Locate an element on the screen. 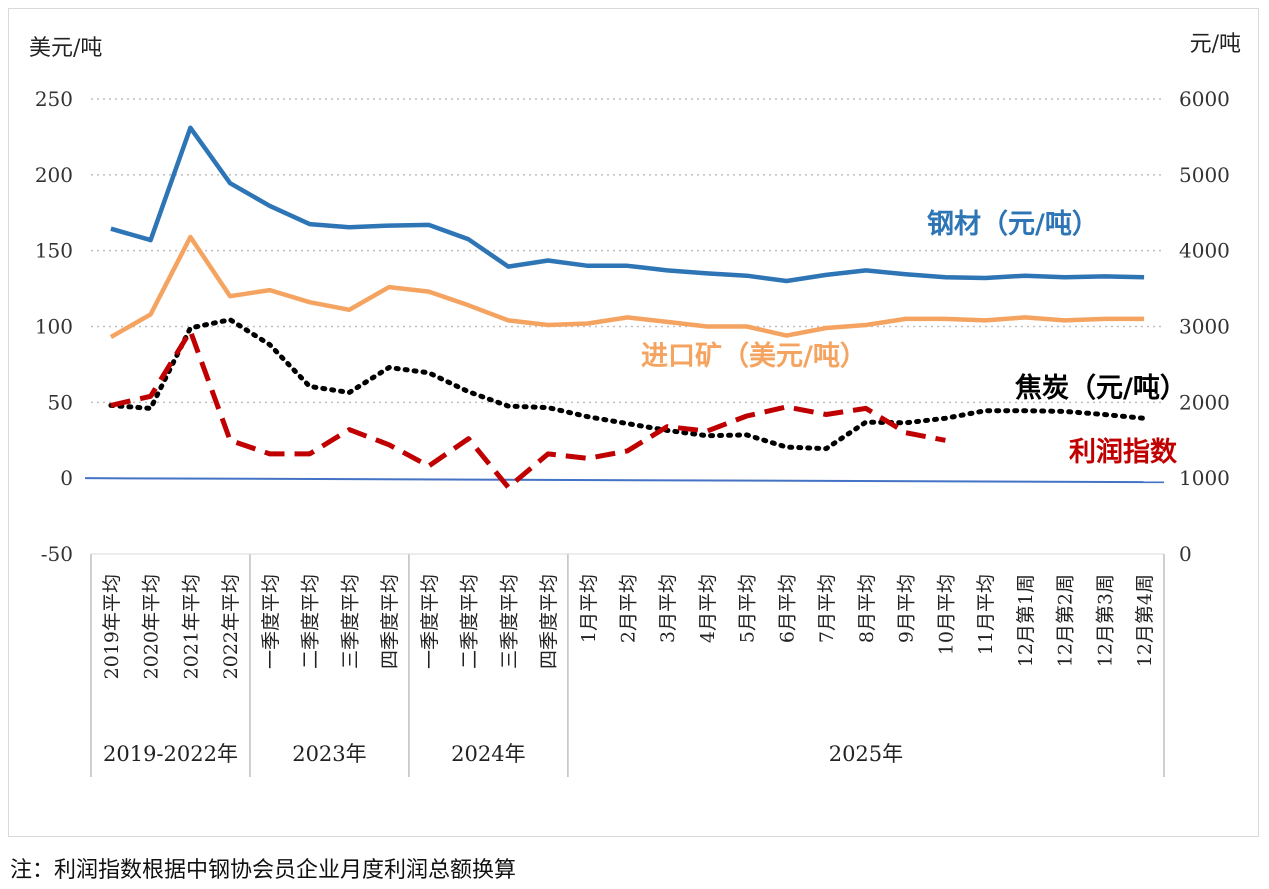 This screenshot has width=1269, height=889. left-tick-label: 50 is located at coordinates (60, 402).